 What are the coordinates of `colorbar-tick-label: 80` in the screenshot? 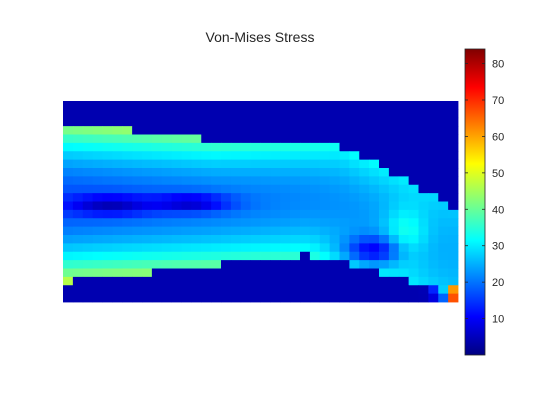 It's located at (498, 65).